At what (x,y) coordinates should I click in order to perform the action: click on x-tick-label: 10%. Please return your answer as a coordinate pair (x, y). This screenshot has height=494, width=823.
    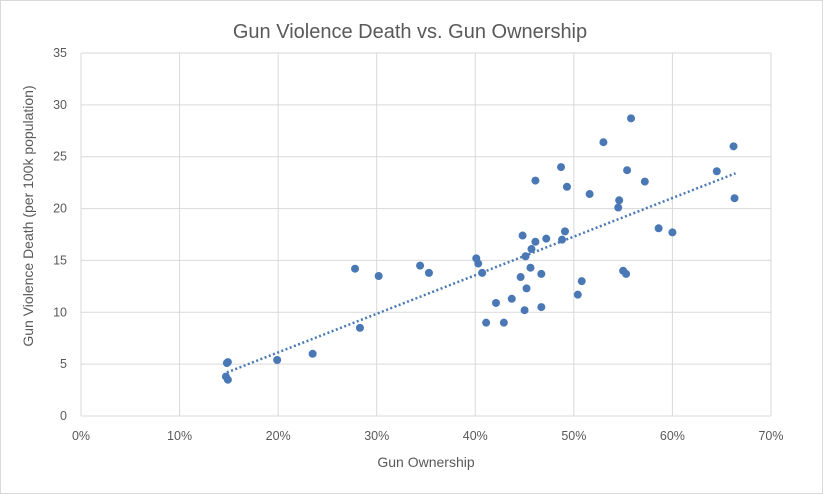
    Looking at the image, I should click on (179, 436).